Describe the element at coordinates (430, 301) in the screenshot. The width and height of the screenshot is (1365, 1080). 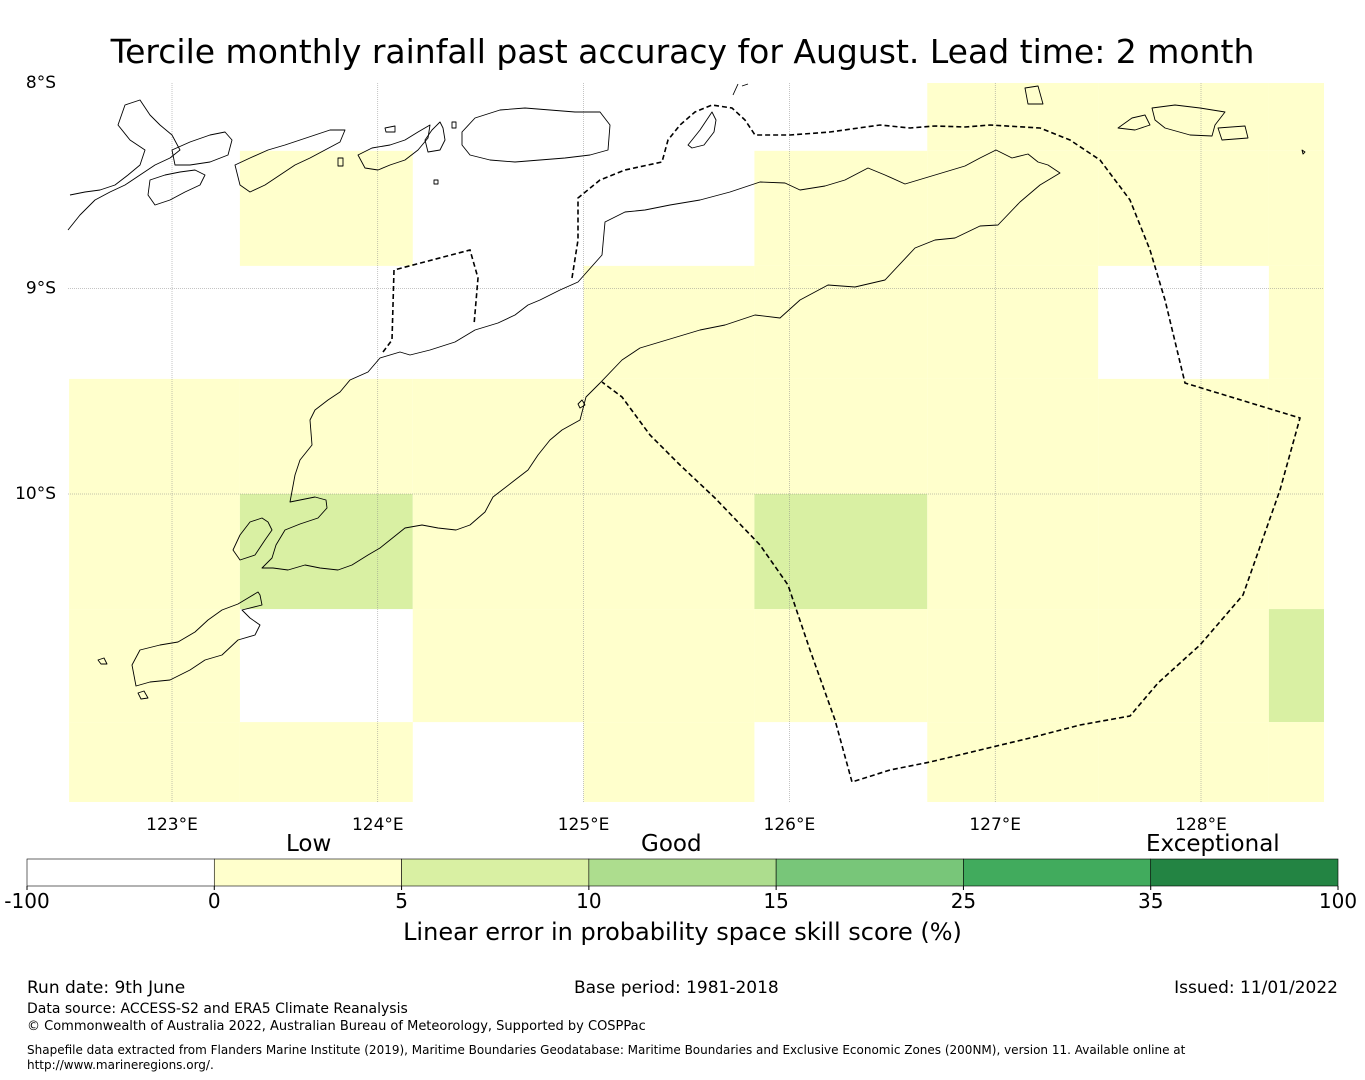
I see `oecusse-eez-boundary` at that location.